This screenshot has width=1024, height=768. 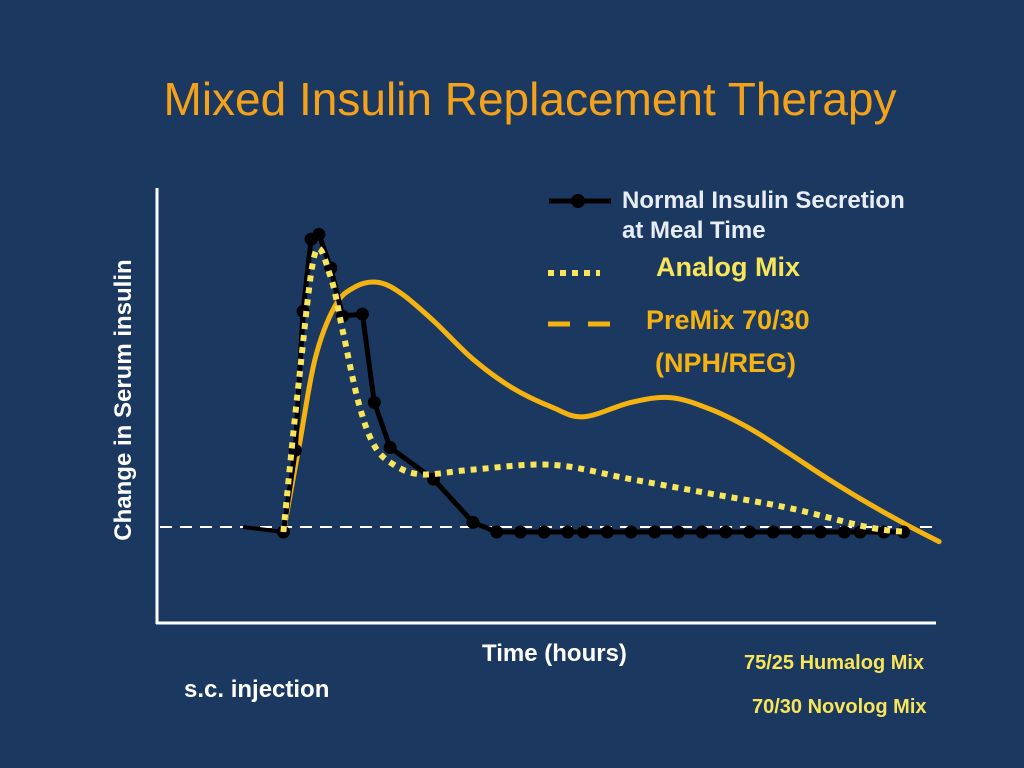 What do you see at coordinates (257, 689) in the screenshot?
I see `injection-note: s.c. injection` at bounding box center [257, 689].